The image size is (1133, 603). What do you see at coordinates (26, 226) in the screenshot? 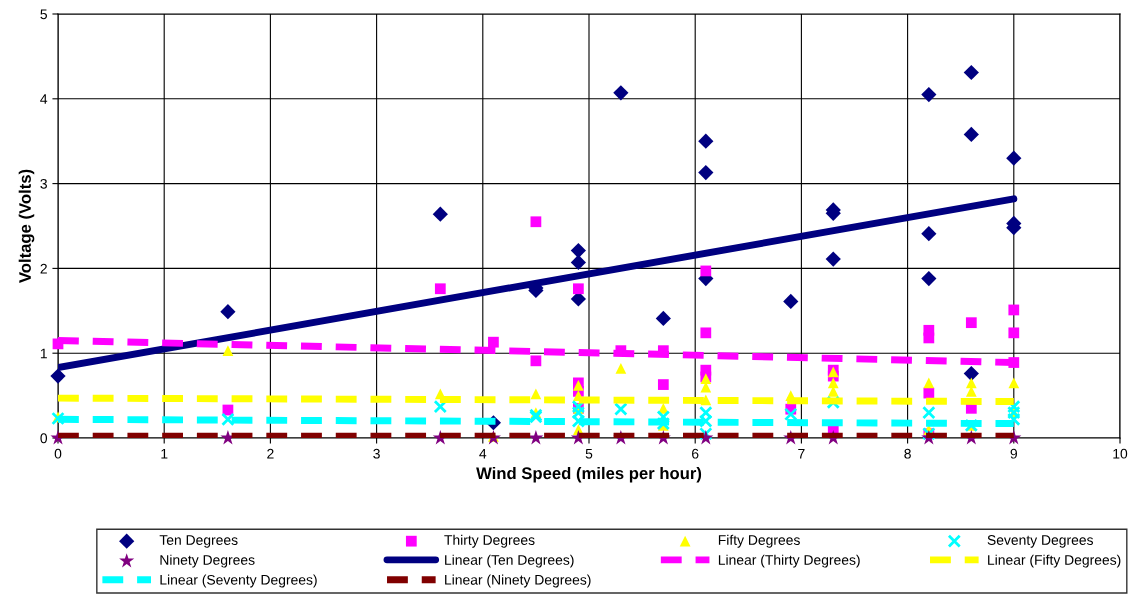
I see `y-axis-title: Voltage (Volts)` at bounding box center [26, 226].